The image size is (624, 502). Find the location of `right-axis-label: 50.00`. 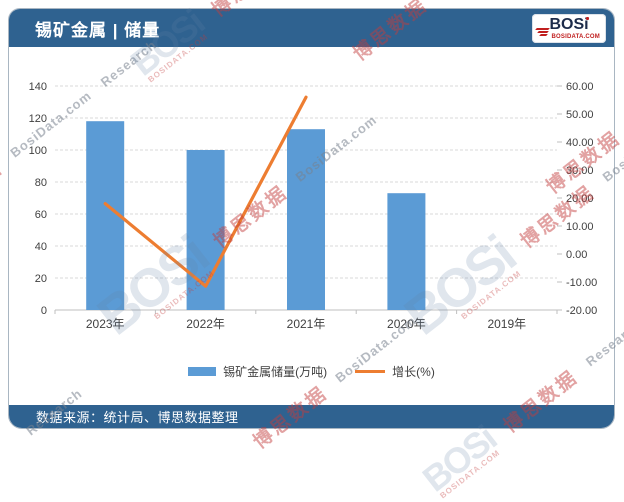

right-axis-label: 50.00 is located at coordinates (580, 115).